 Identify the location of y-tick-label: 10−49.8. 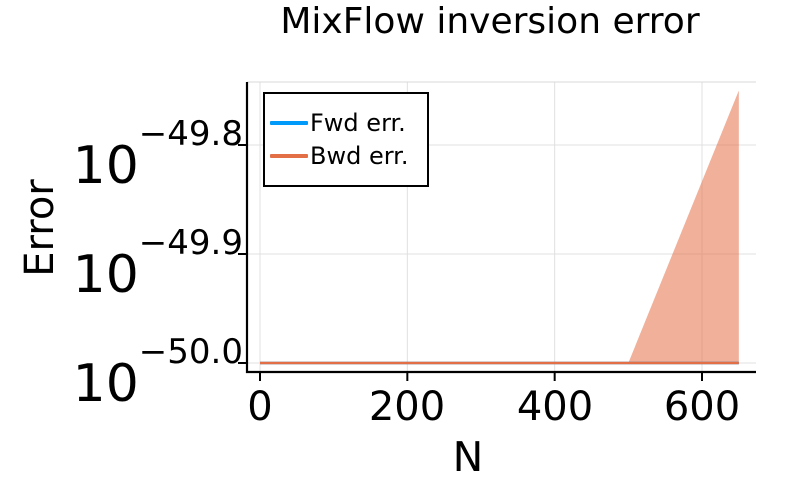
(145, 154).